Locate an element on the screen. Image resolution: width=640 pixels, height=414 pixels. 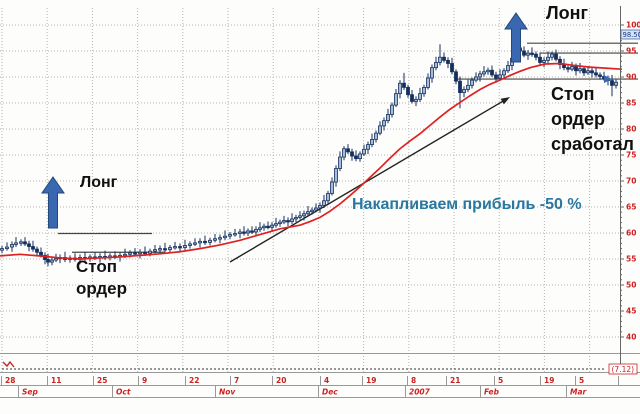
annotation-long-left: Лонг is located at coordinates (99, 182).